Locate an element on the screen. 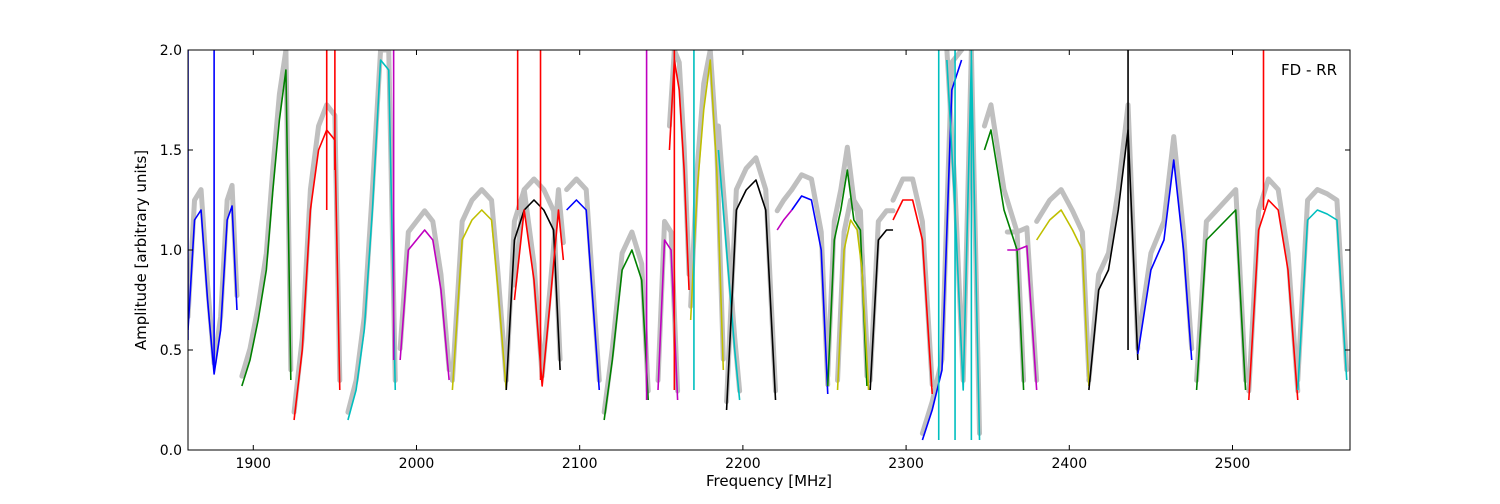 This screenshot has height=504, width=1500. y-axis-label: Amplitude [arbitrary units] is located at coordinates (141, 250).